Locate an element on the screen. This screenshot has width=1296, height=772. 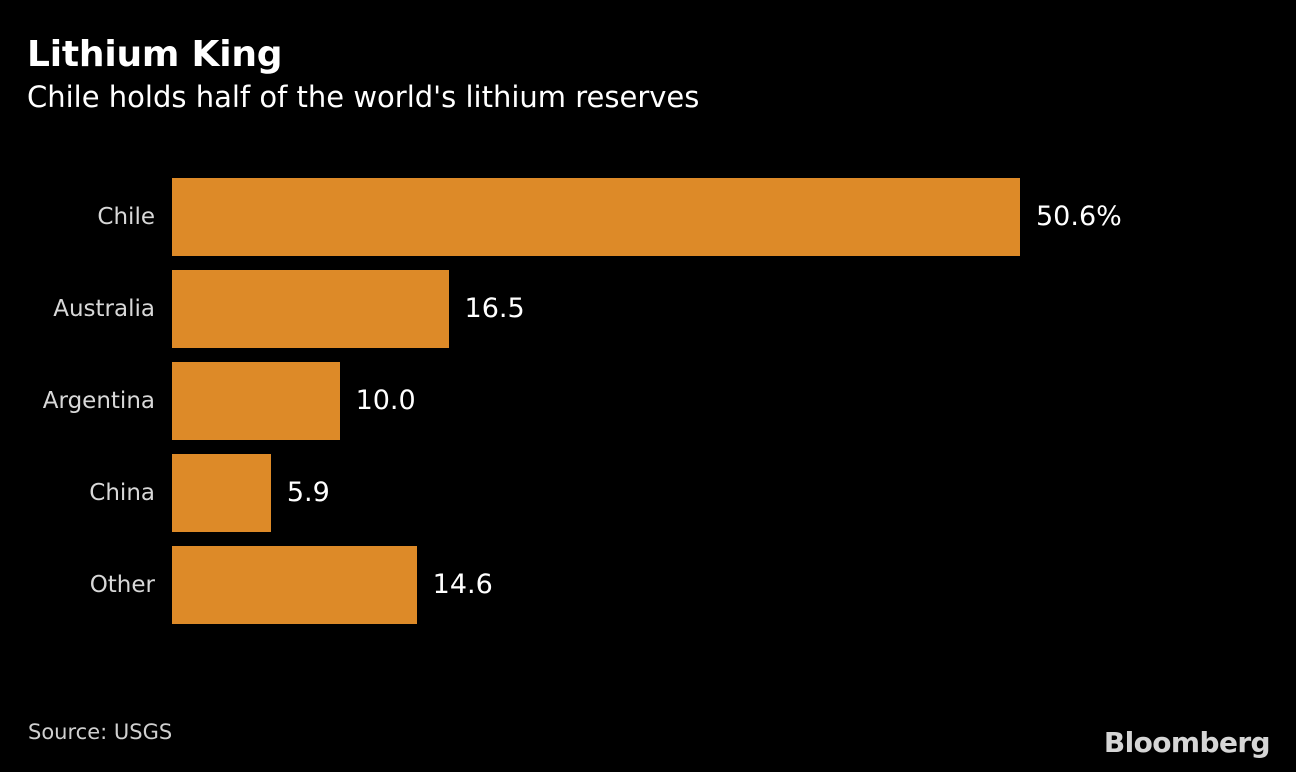
bar-track: 16.5 is located at coordinates (722, 309).